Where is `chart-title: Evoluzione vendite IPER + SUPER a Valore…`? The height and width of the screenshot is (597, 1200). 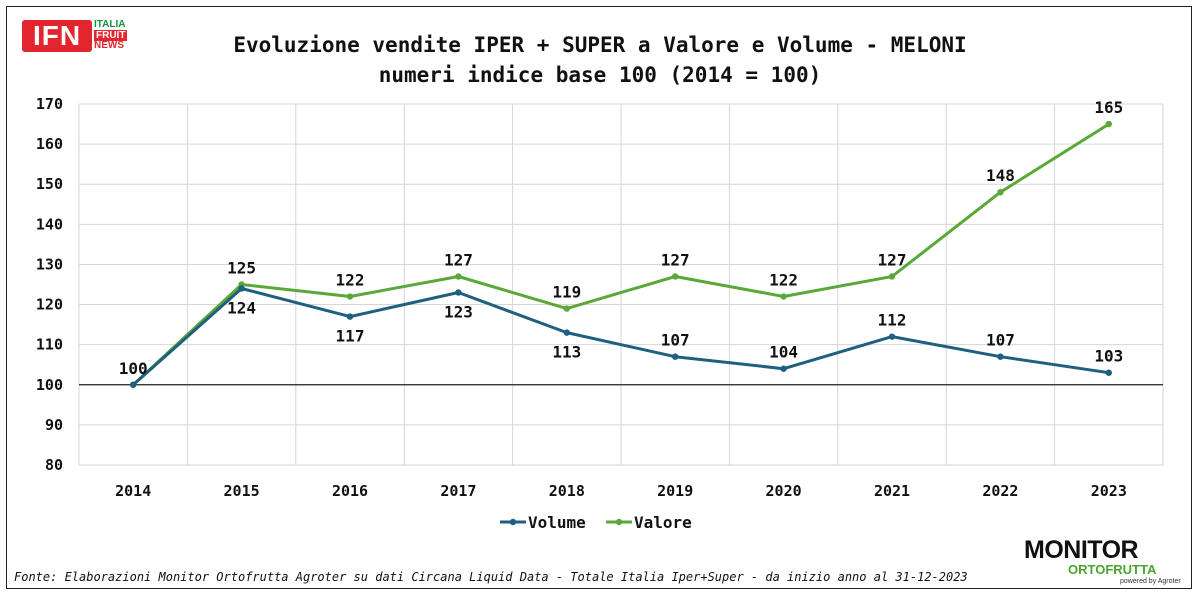
chart-title: Evoluzione vendite IPER + SUPER a Valore… is located at coordinates (600, 60).